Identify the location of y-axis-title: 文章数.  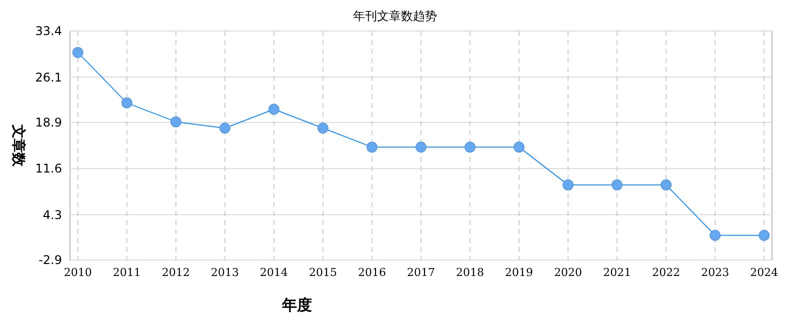
(18, 146).